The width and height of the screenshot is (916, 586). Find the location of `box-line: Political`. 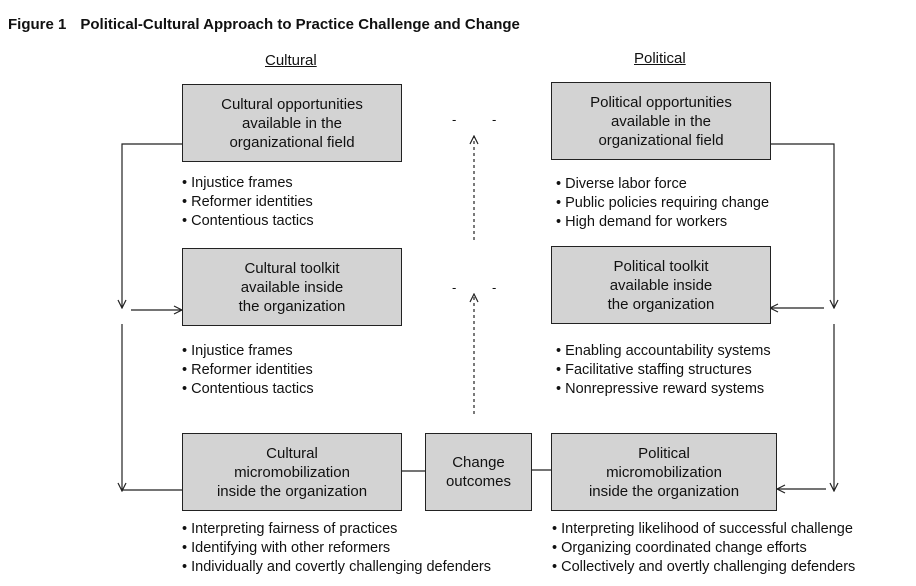

box-line: Political is located at coordinates (664, 453).